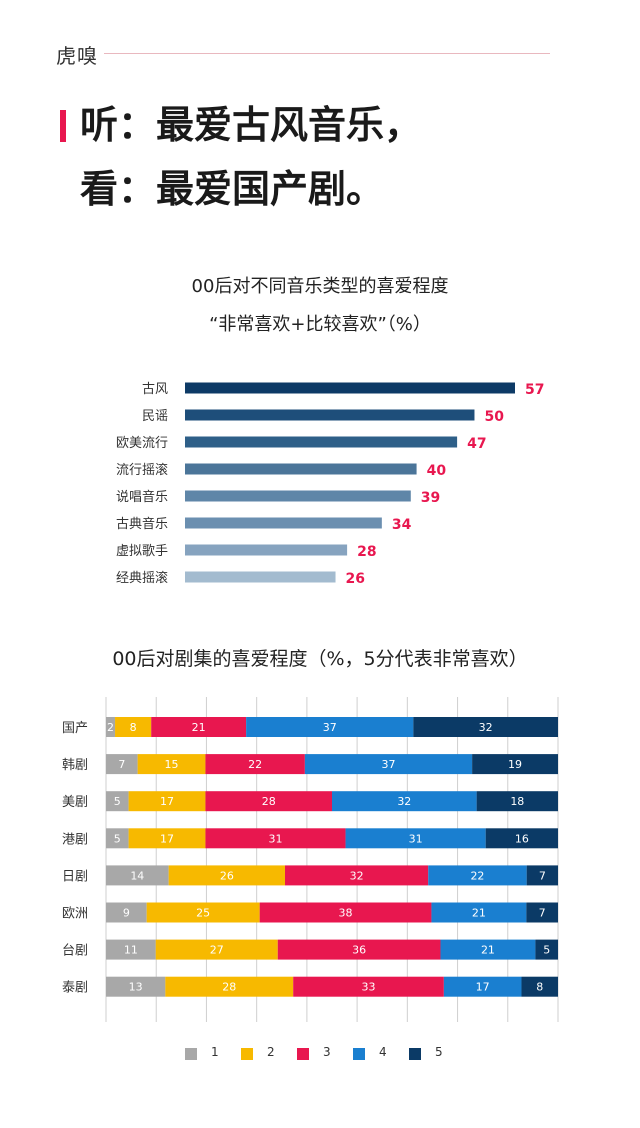 The image size is (640, 1128). I want to click on drama-segment-label: 33, so click(369, 987).